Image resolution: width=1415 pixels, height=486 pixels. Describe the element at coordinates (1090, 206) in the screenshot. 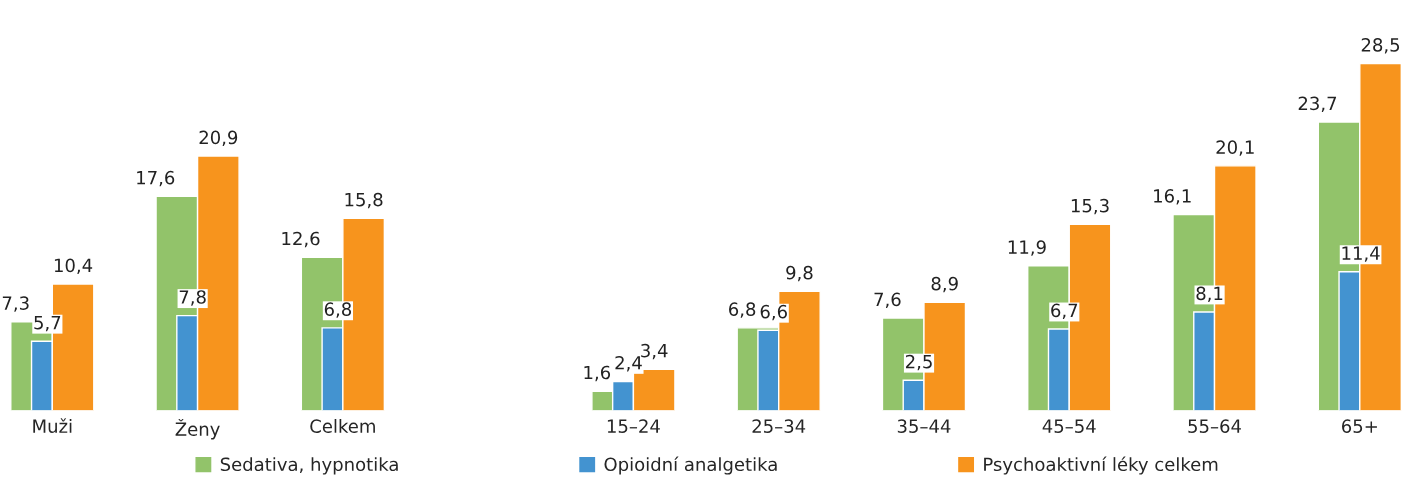

I see `data-label: 15,3` at that location.